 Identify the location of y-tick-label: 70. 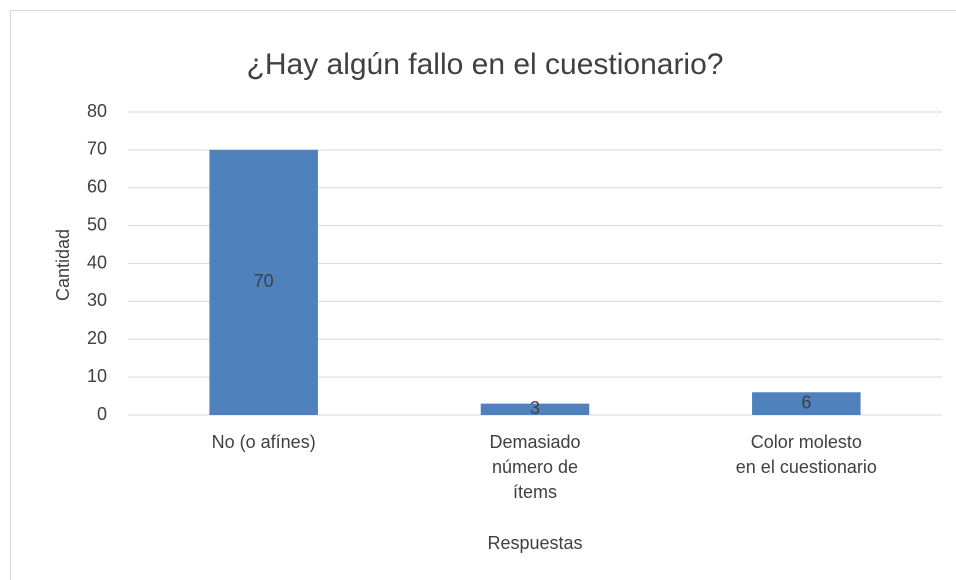
(97, 149).